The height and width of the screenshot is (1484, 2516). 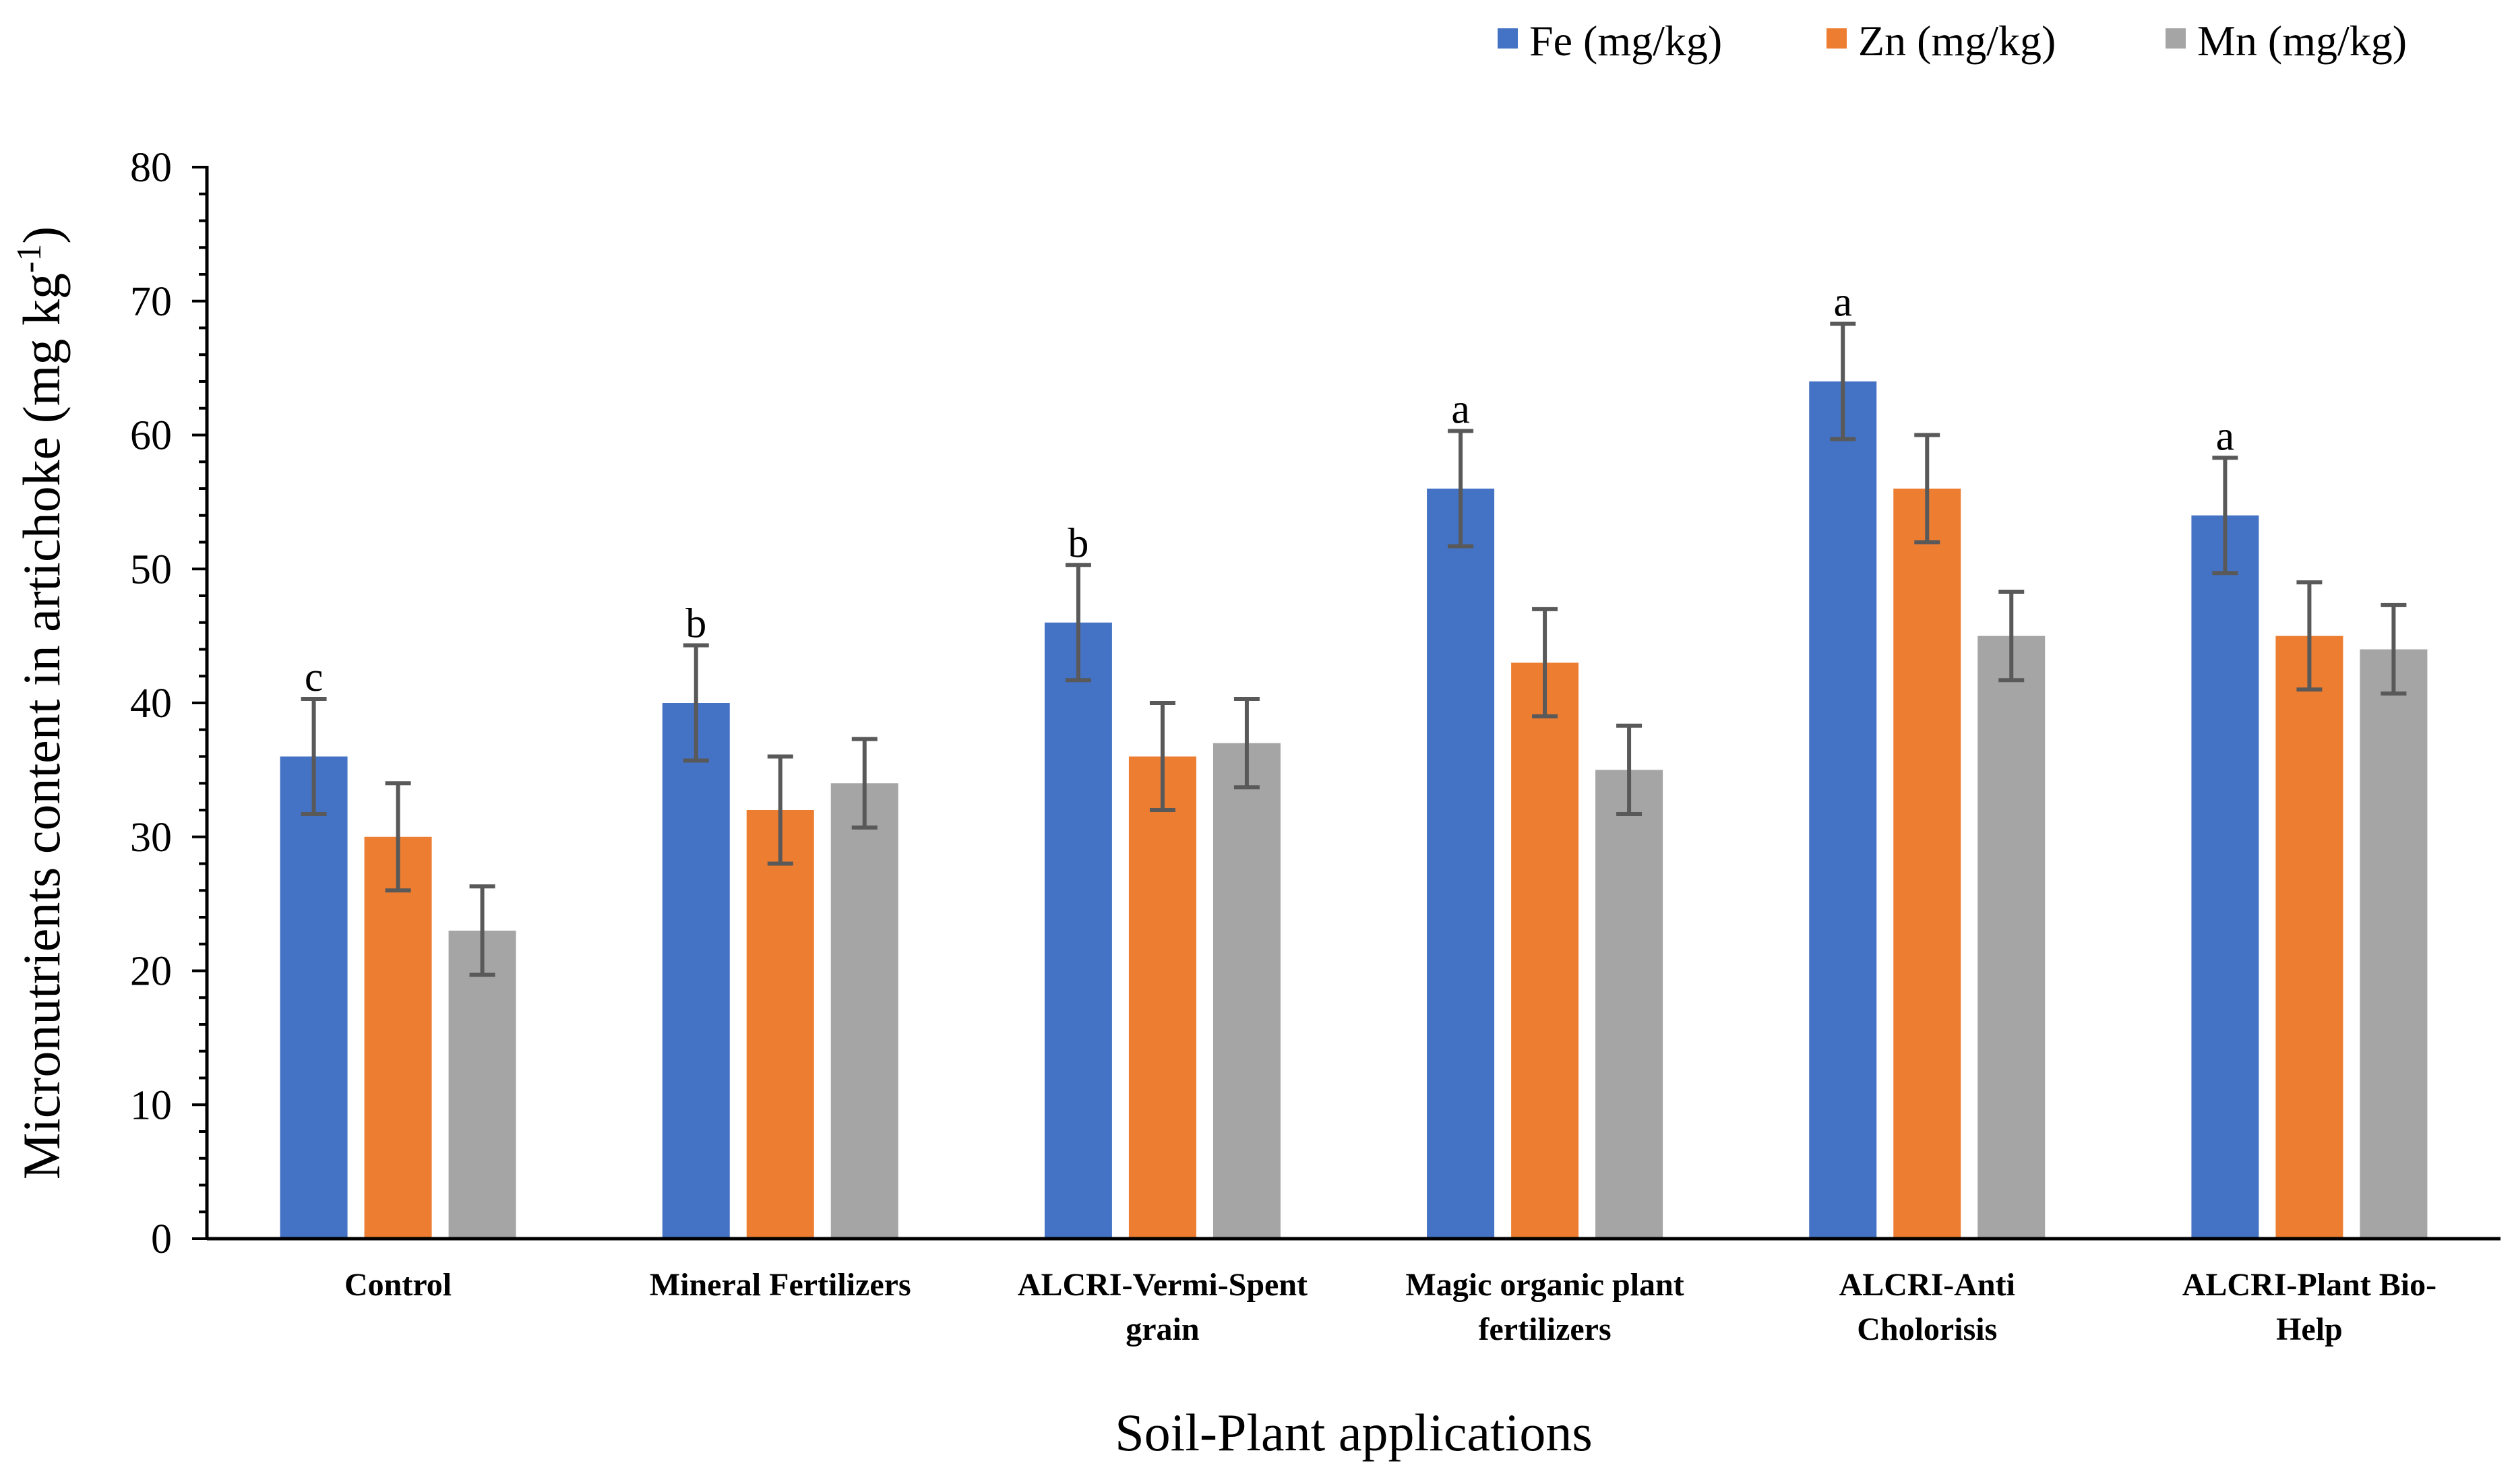 I want to click on y-tick-labels: 0 10 20 30 40 50 60 70 80, so click(x=151, y=703).